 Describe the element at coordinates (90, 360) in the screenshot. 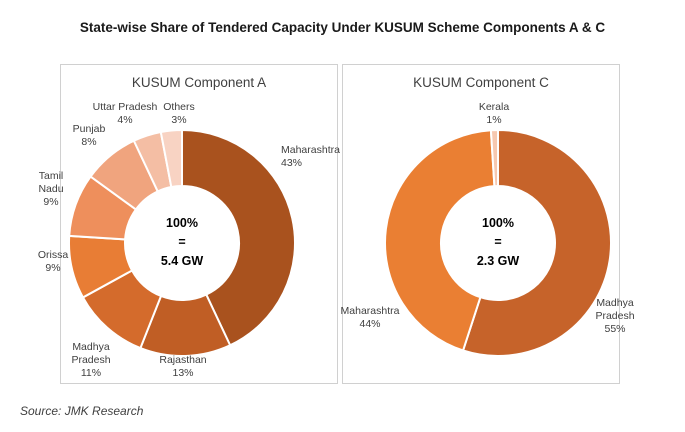

I see `label-madhya-pradesh: Madhya Pradesh 11%` at that location.